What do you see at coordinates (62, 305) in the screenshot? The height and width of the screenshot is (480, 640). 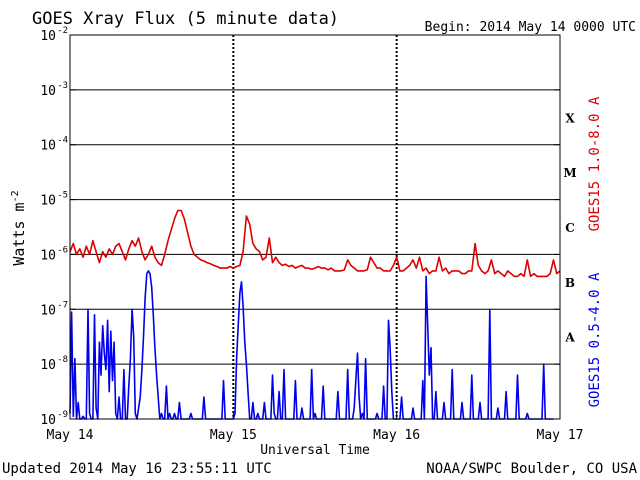 I see `y-tick-exponent: -7` at bounding box center [62, 305].